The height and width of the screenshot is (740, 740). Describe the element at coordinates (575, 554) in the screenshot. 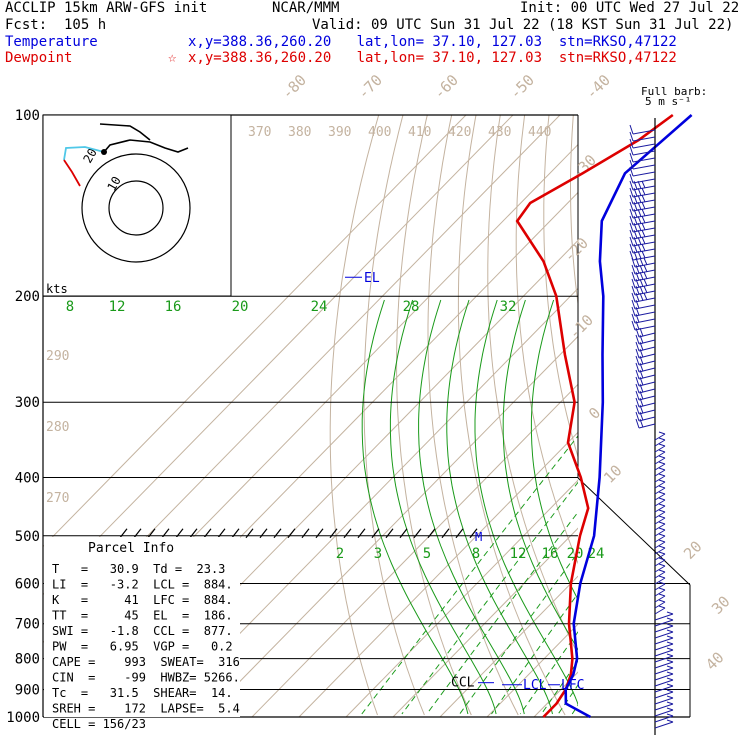

I see `mixing-ratio-label: 20` at that location.